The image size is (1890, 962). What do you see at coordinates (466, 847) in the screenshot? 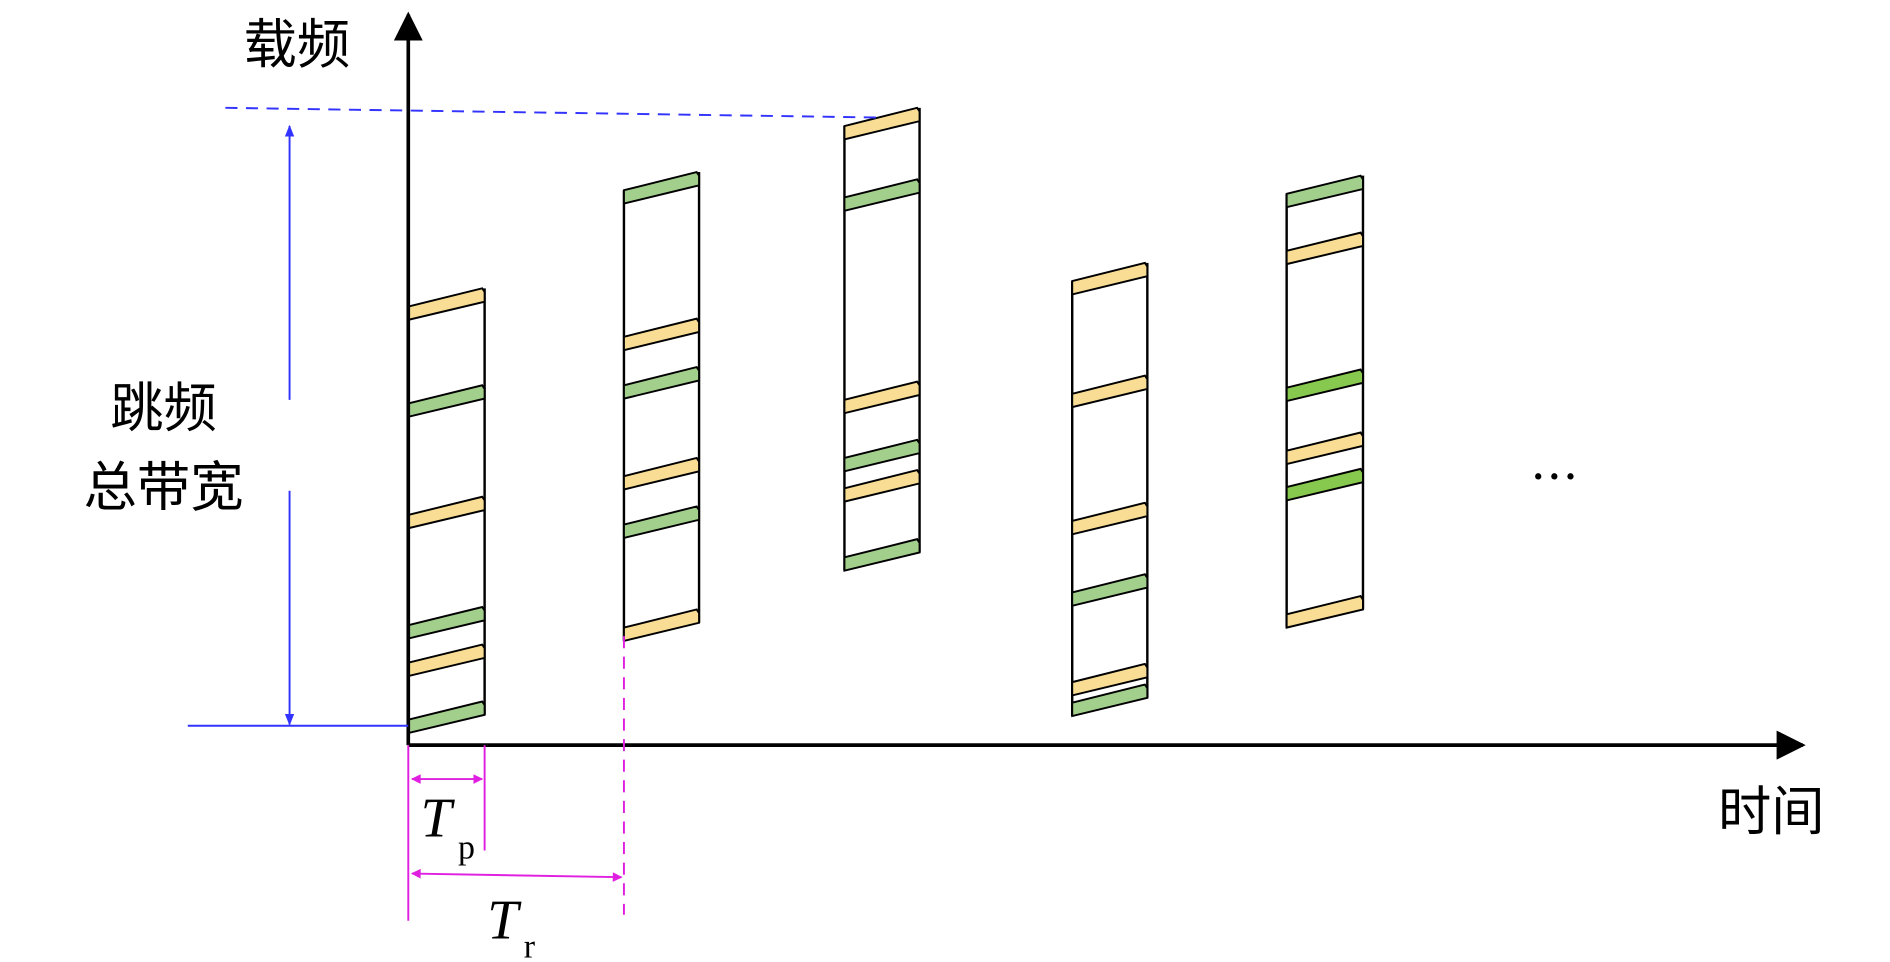
I see `tp-sub: p` at bounding box center [466, 847].